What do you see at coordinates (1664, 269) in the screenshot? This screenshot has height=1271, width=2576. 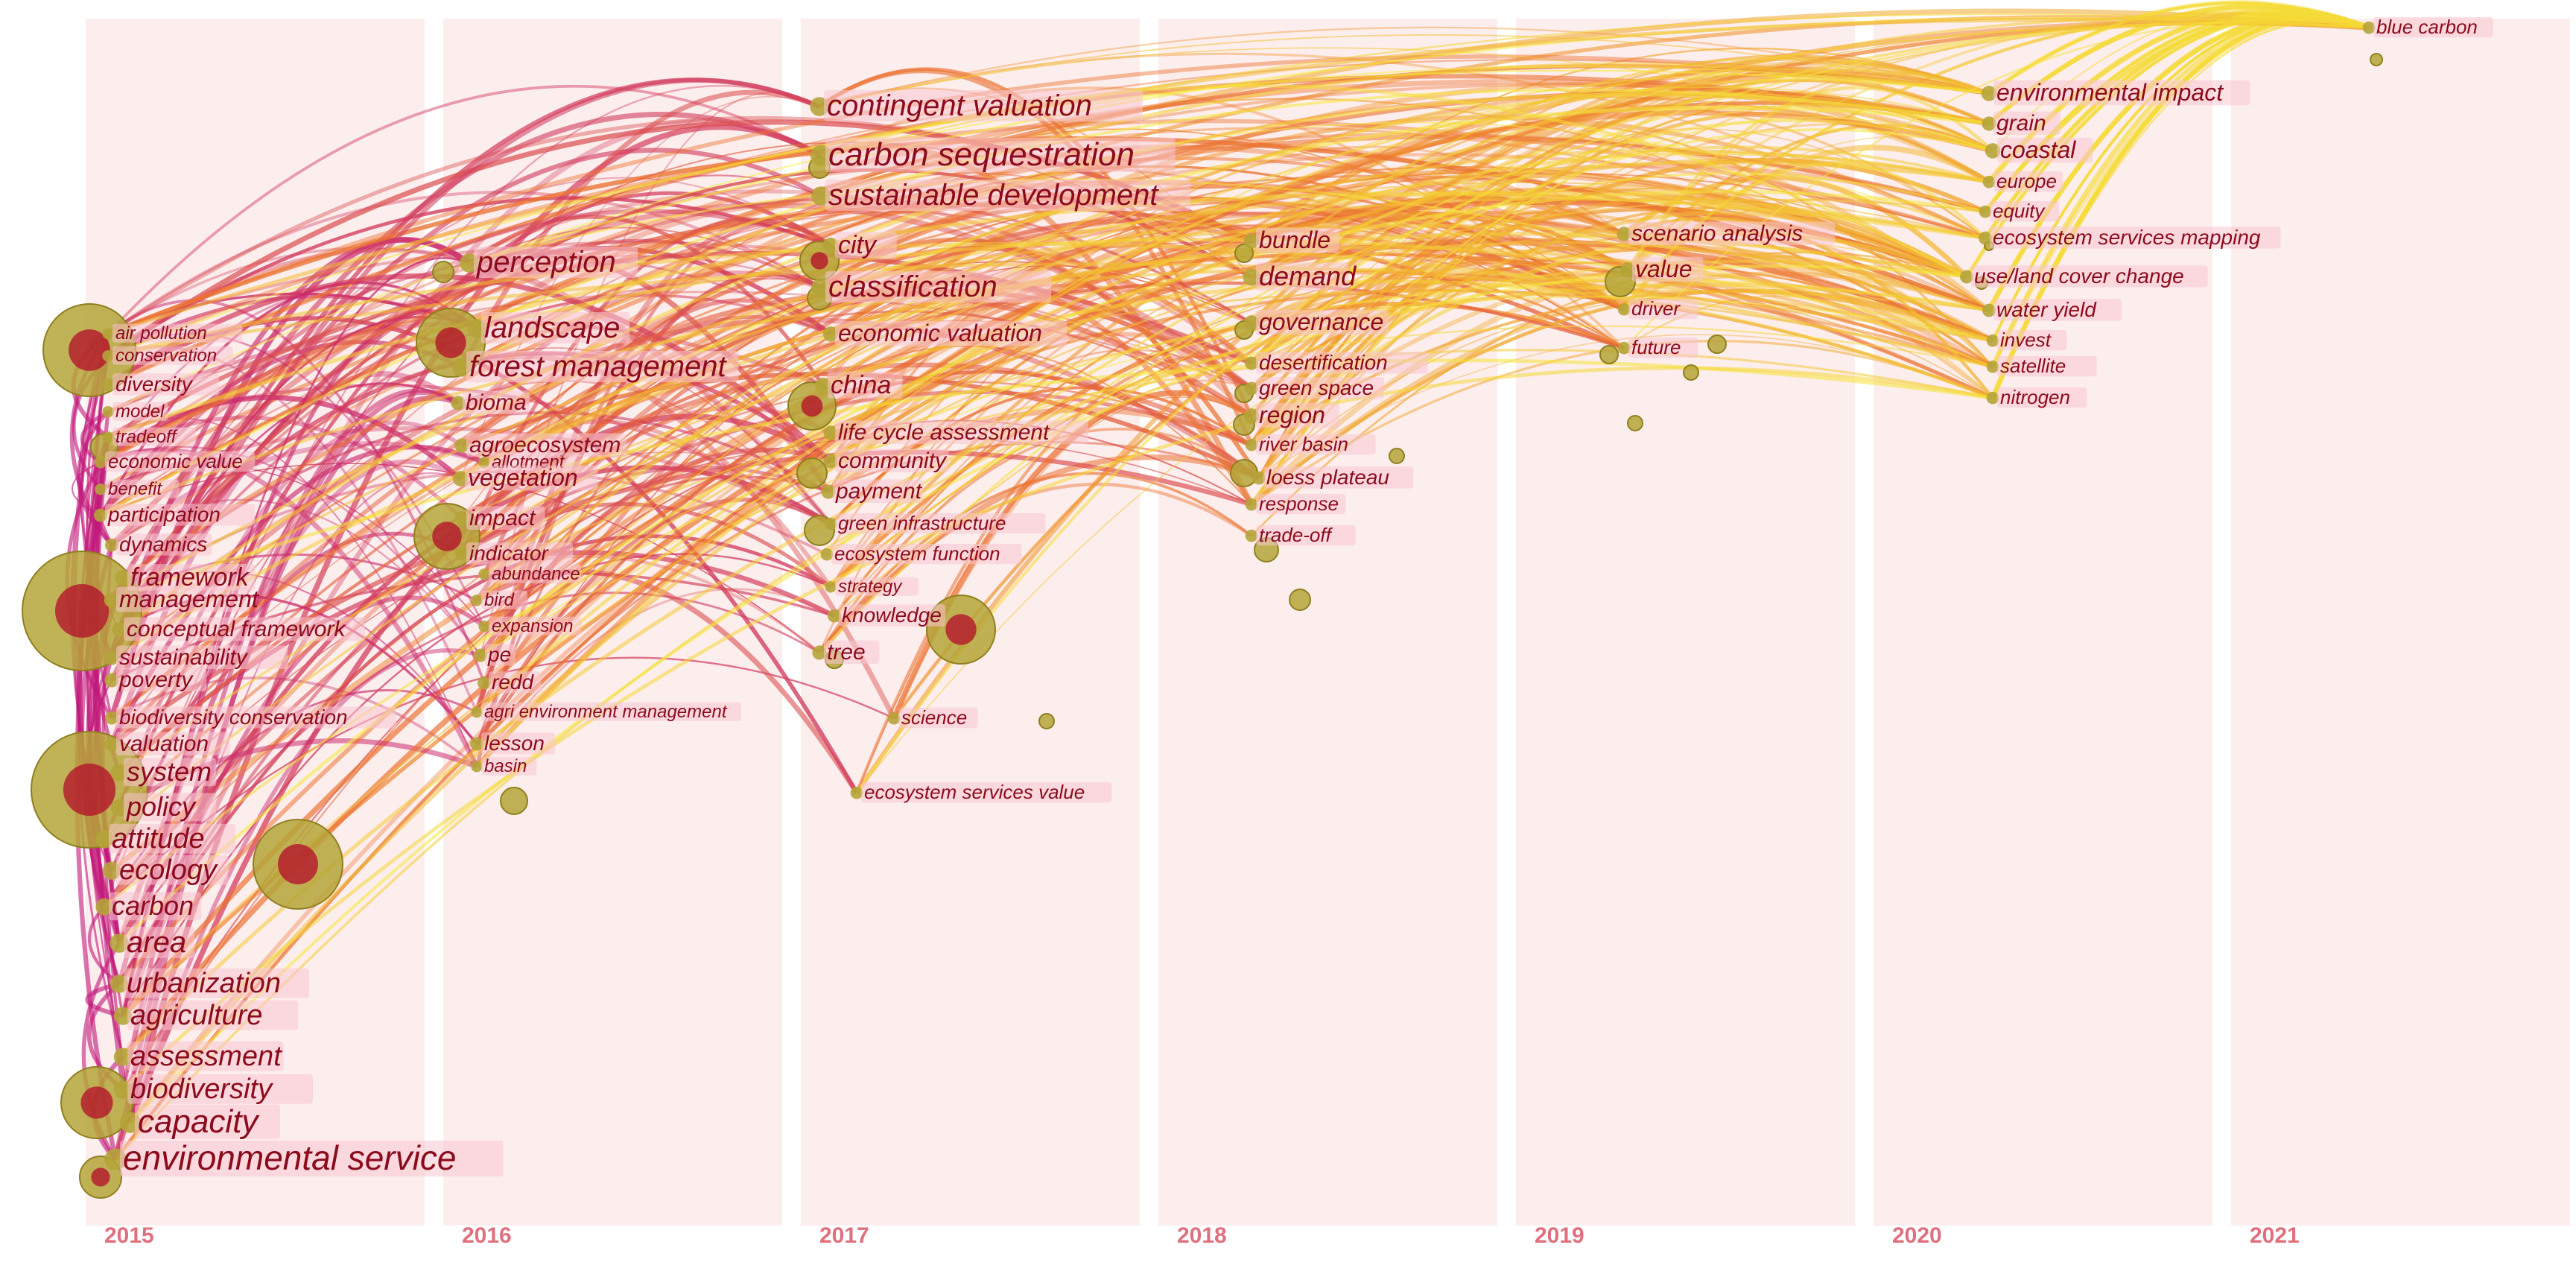 I see `keyword-label: value` at bounding box center [1664, 269].